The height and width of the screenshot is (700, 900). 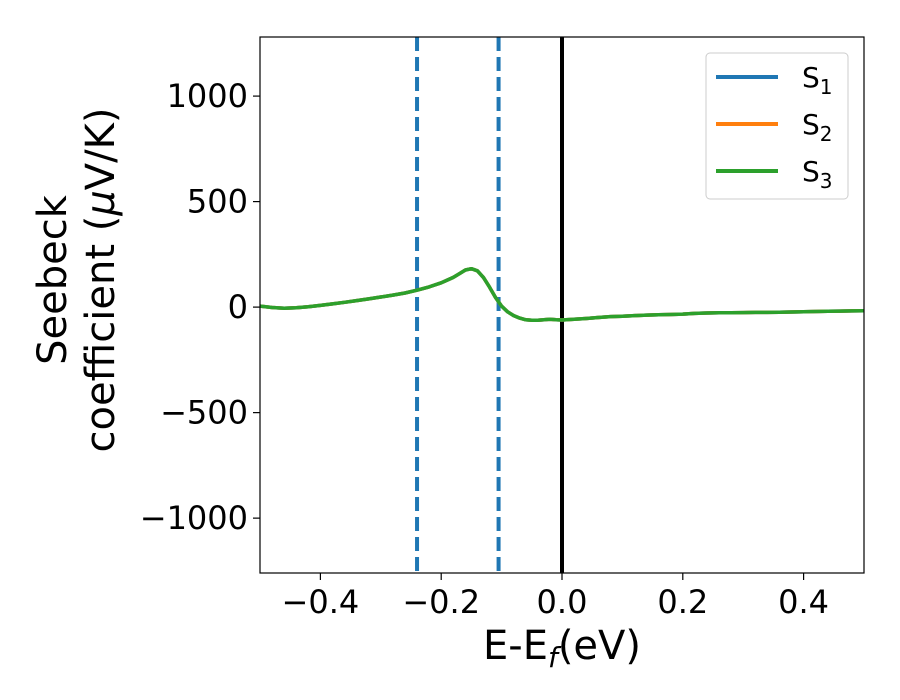 I want to click on series-lines, so click(x=562, y=294).